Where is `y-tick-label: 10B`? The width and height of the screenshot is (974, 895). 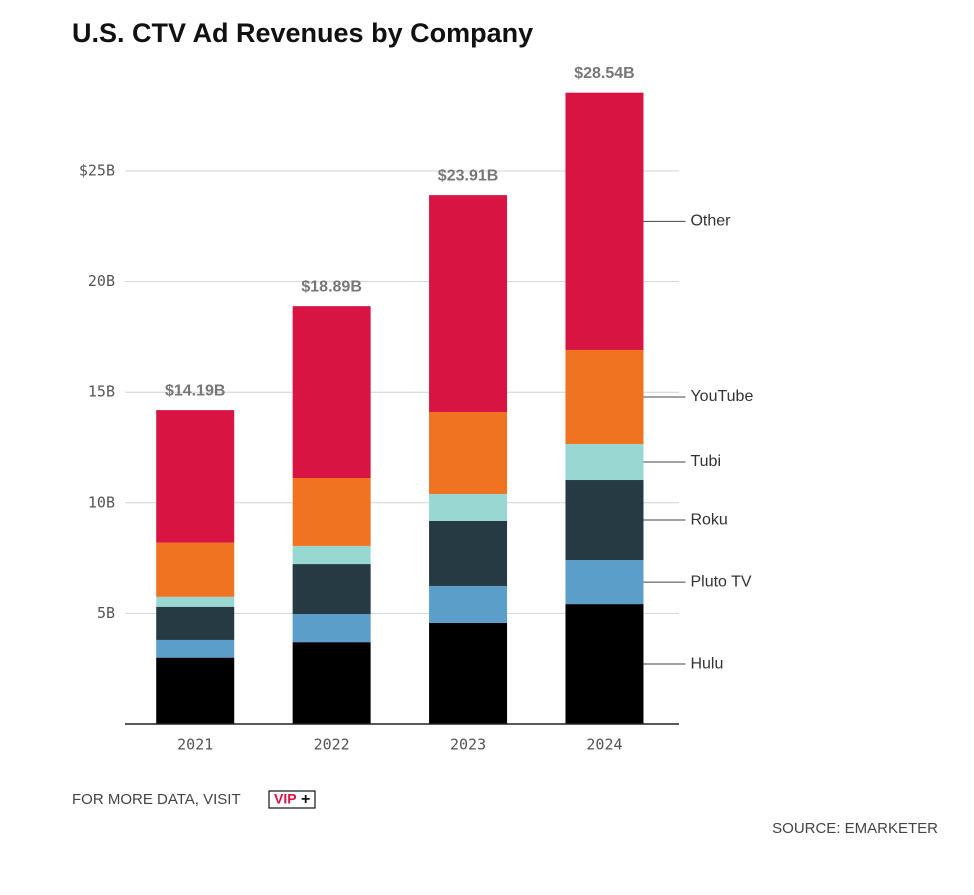
y-tick-label: 10B is located at coordinates (101, 502).